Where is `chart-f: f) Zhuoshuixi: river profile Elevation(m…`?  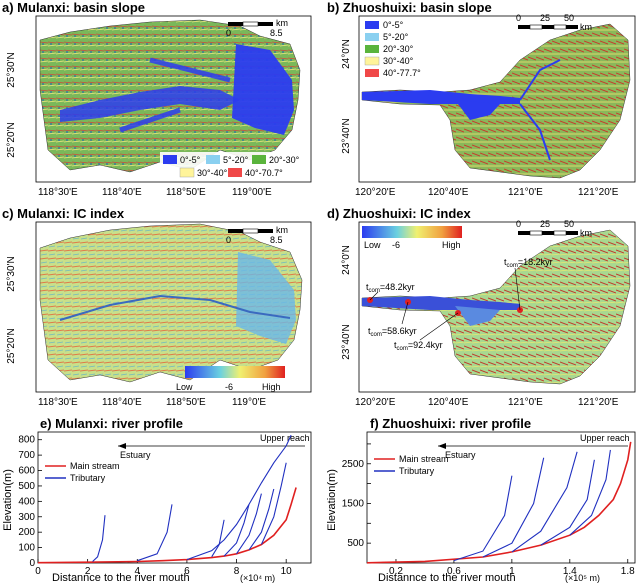
chart-f: f) Zhuoshuixi: river profile Elevation(m… is located at coordinates (481, 500).